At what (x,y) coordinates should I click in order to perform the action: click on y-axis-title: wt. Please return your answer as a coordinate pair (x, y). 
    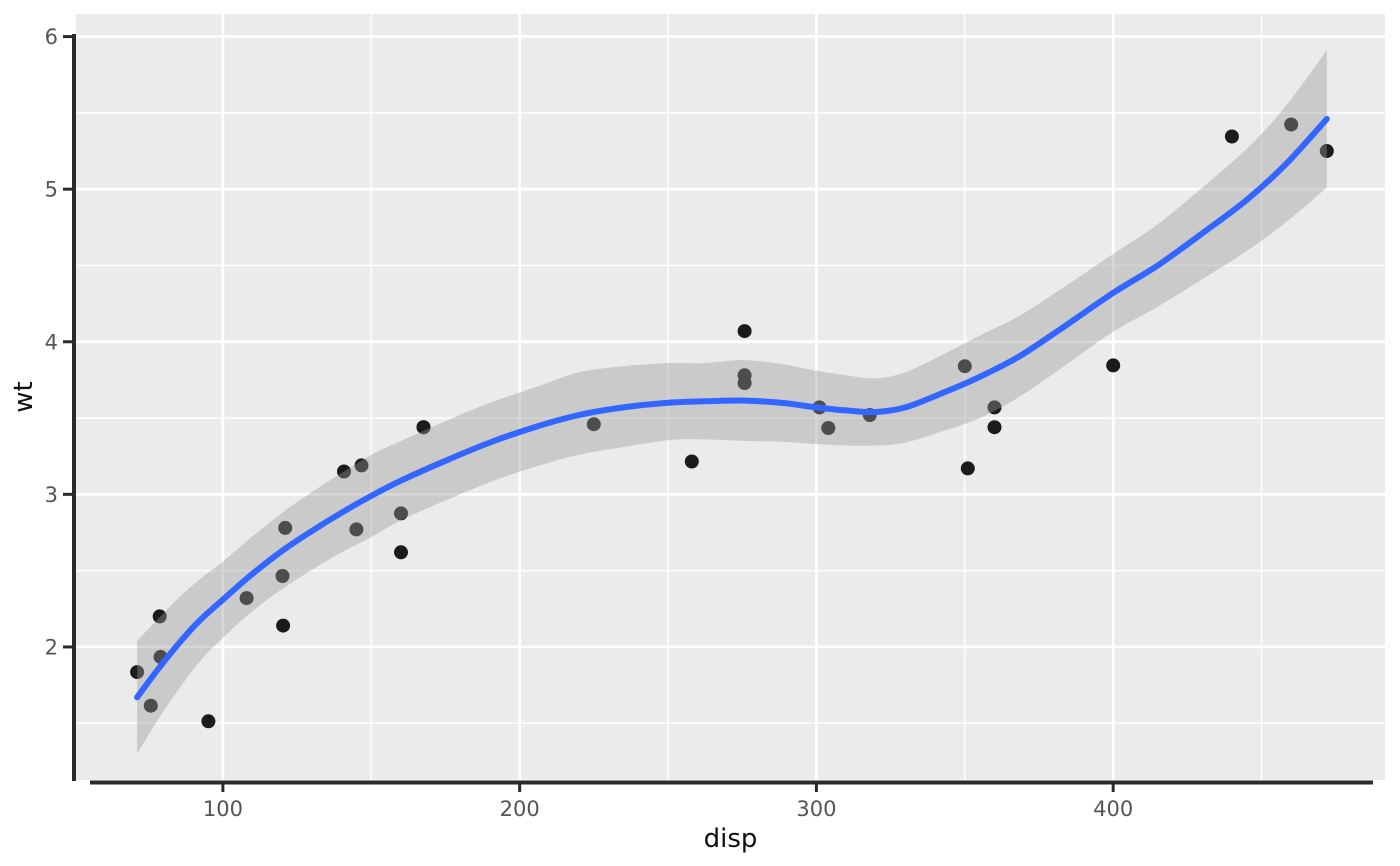
    Looking at the image, I should click on (24, 397).